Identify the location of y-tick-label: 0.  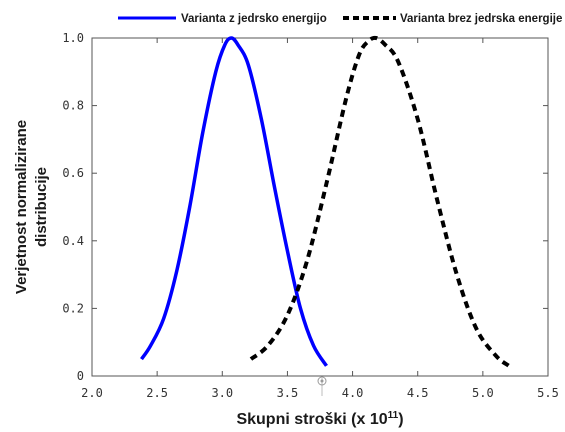
(80, 376).